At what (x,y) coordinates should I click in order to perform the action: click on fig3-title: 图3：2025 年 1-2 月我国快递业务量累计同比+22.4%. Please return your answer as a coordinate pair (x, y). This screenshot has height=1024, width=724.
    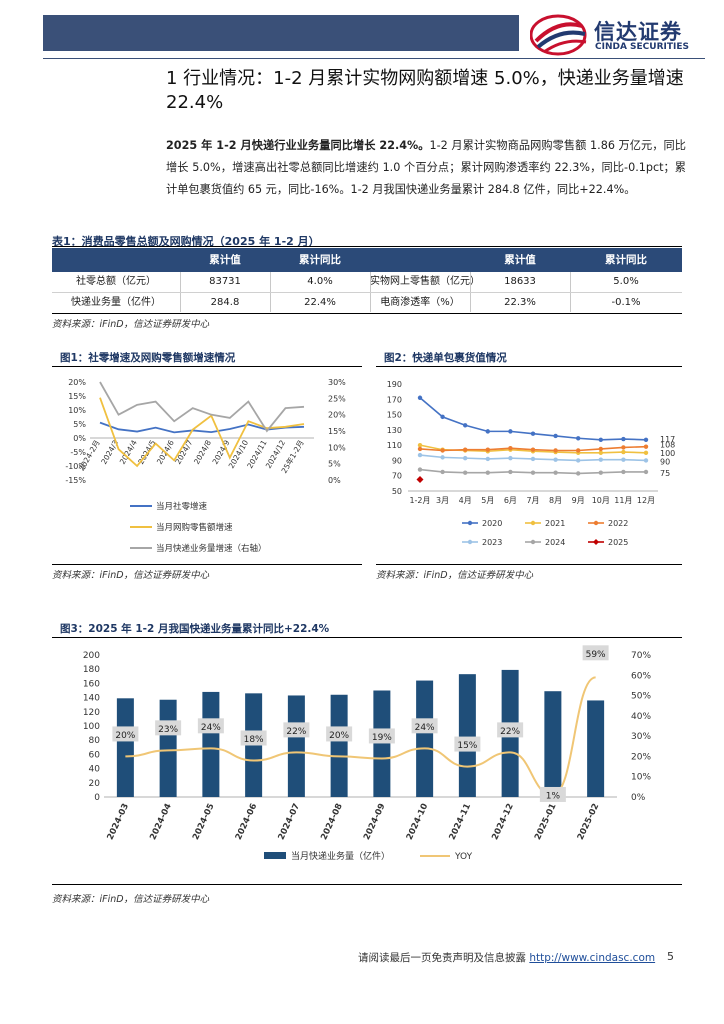
    Looking at the image, I should click on (195, 629).